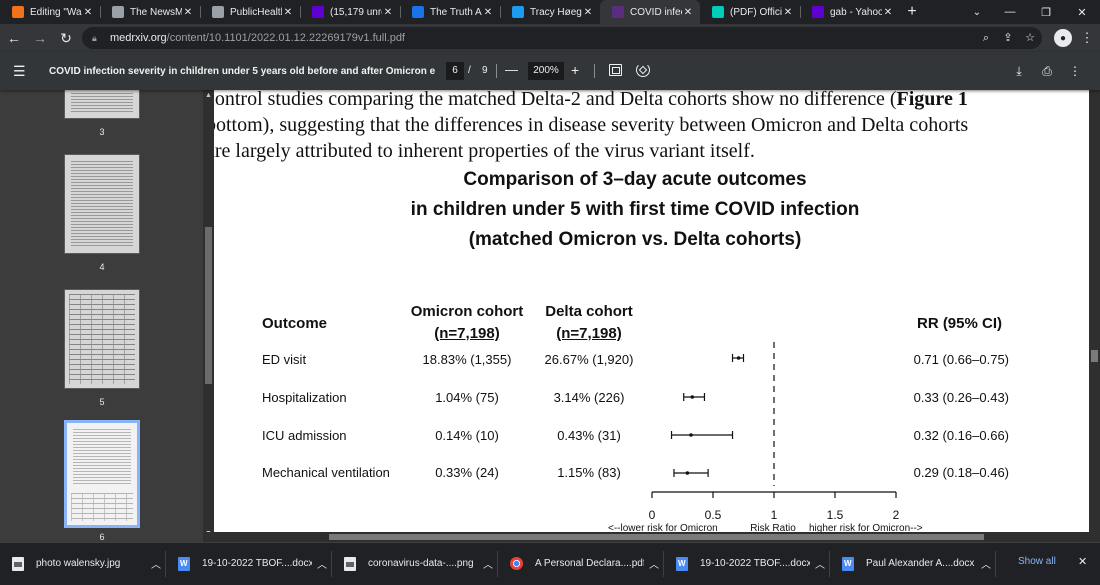 The width and height of the screenshot is (1100, 585). I want to click on rotate-icon, so click(643, 70).